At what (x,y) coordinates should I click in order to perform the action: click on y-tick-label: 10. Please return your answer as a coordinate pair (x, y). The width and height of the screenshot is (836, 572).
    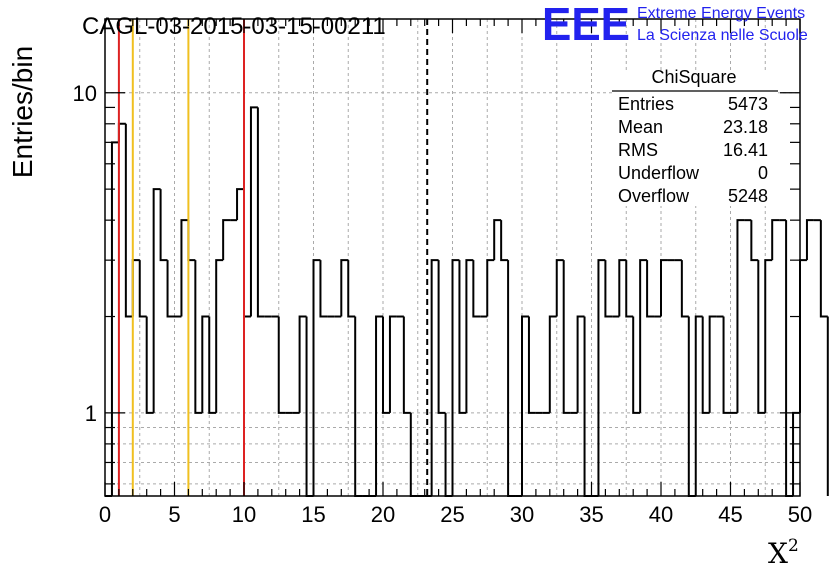
    Looking at the image, I should click on (85, 93).